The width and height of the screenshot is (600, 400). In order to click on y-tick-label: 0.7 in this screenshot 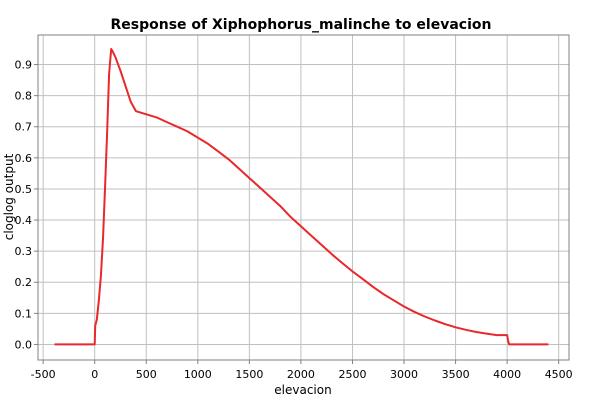, I will do `click(24, 127)`.